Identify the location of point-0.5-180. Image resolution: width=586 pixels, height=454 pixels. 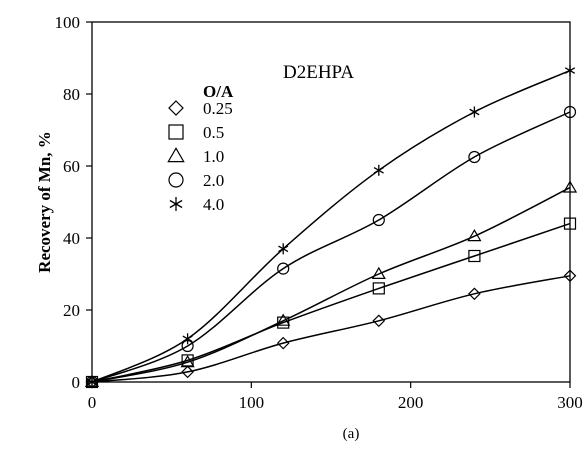
(378, 288).